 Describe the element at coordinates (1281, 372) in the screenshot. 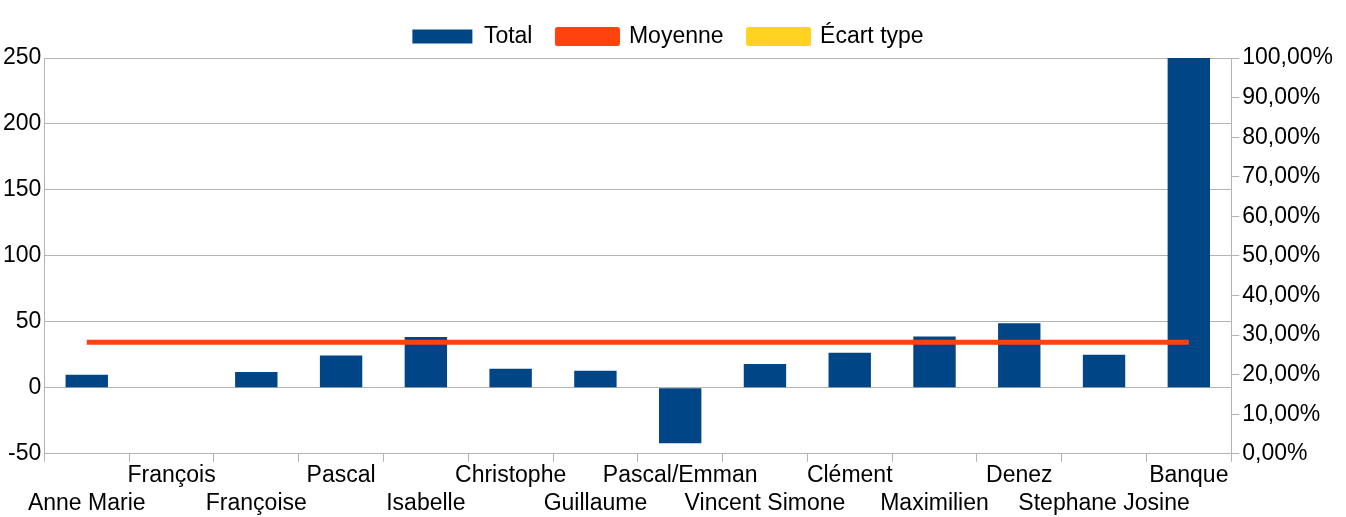

I see `y2-tick-label: 20,00%` at that location.